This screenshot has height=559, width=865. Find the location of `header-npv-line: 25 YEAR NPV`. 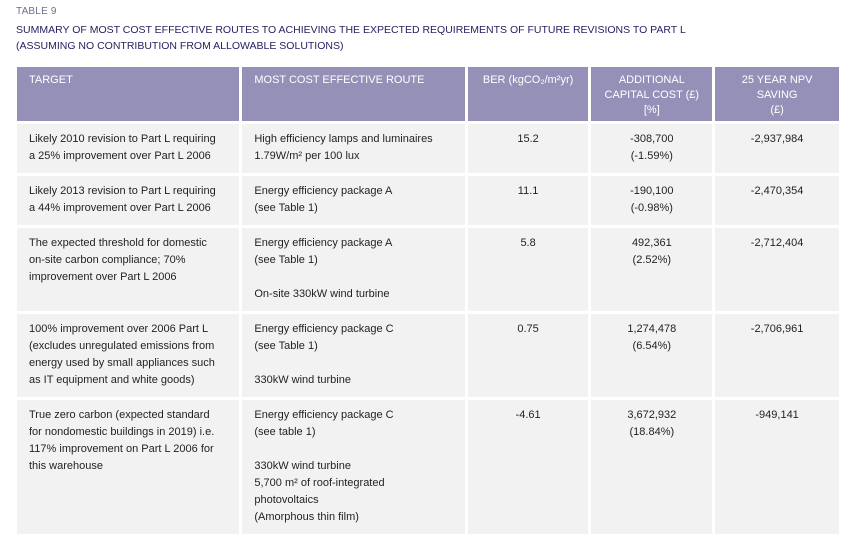

header-npv-line: 25 YEAR NPV is located at coordinates (777, 80).